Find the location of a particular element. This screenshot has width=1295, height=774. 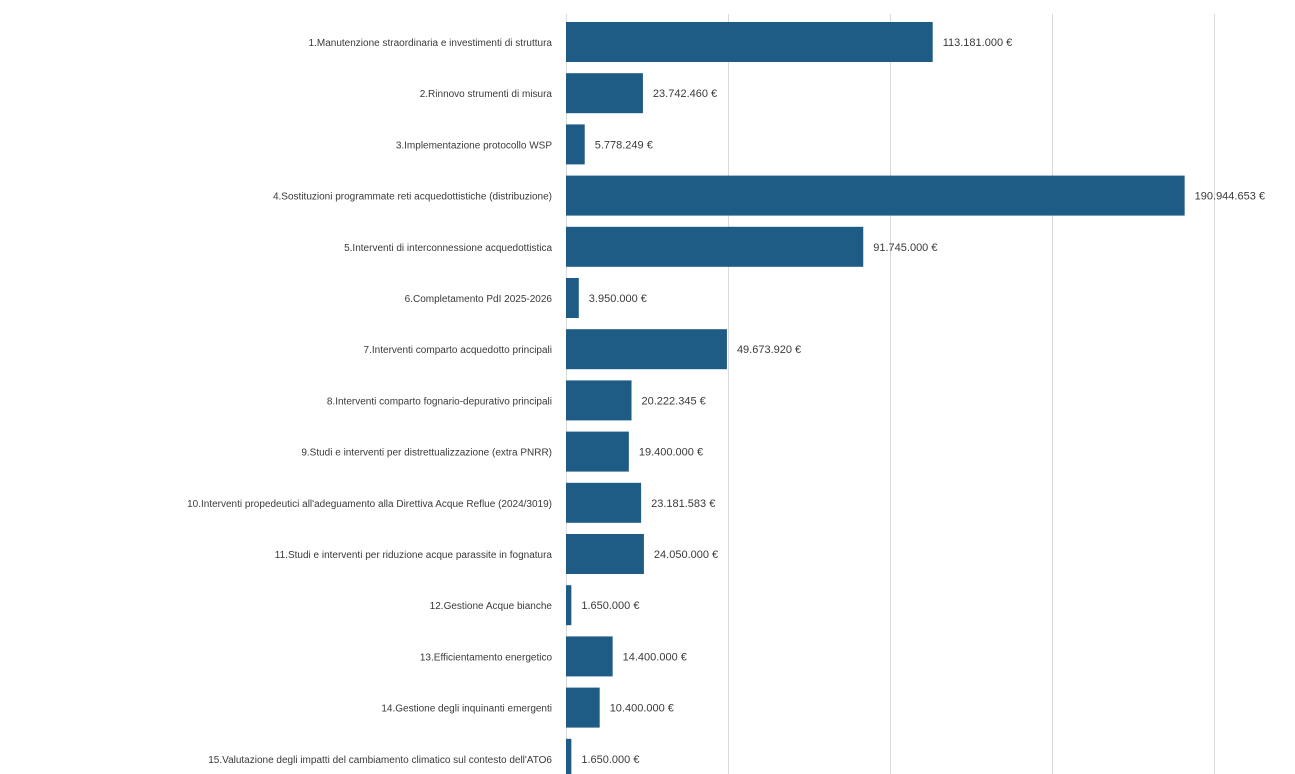

value-label-5: 91.745.000 € is located at coordinates (905, 248).